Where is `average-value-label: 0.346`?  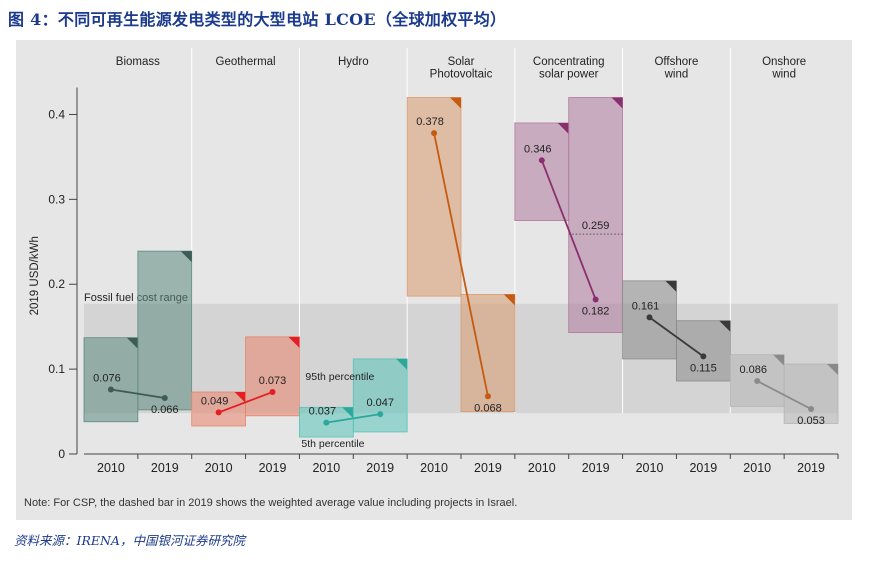 average-value-label: 0.346 is located at coordinates (538, 149).